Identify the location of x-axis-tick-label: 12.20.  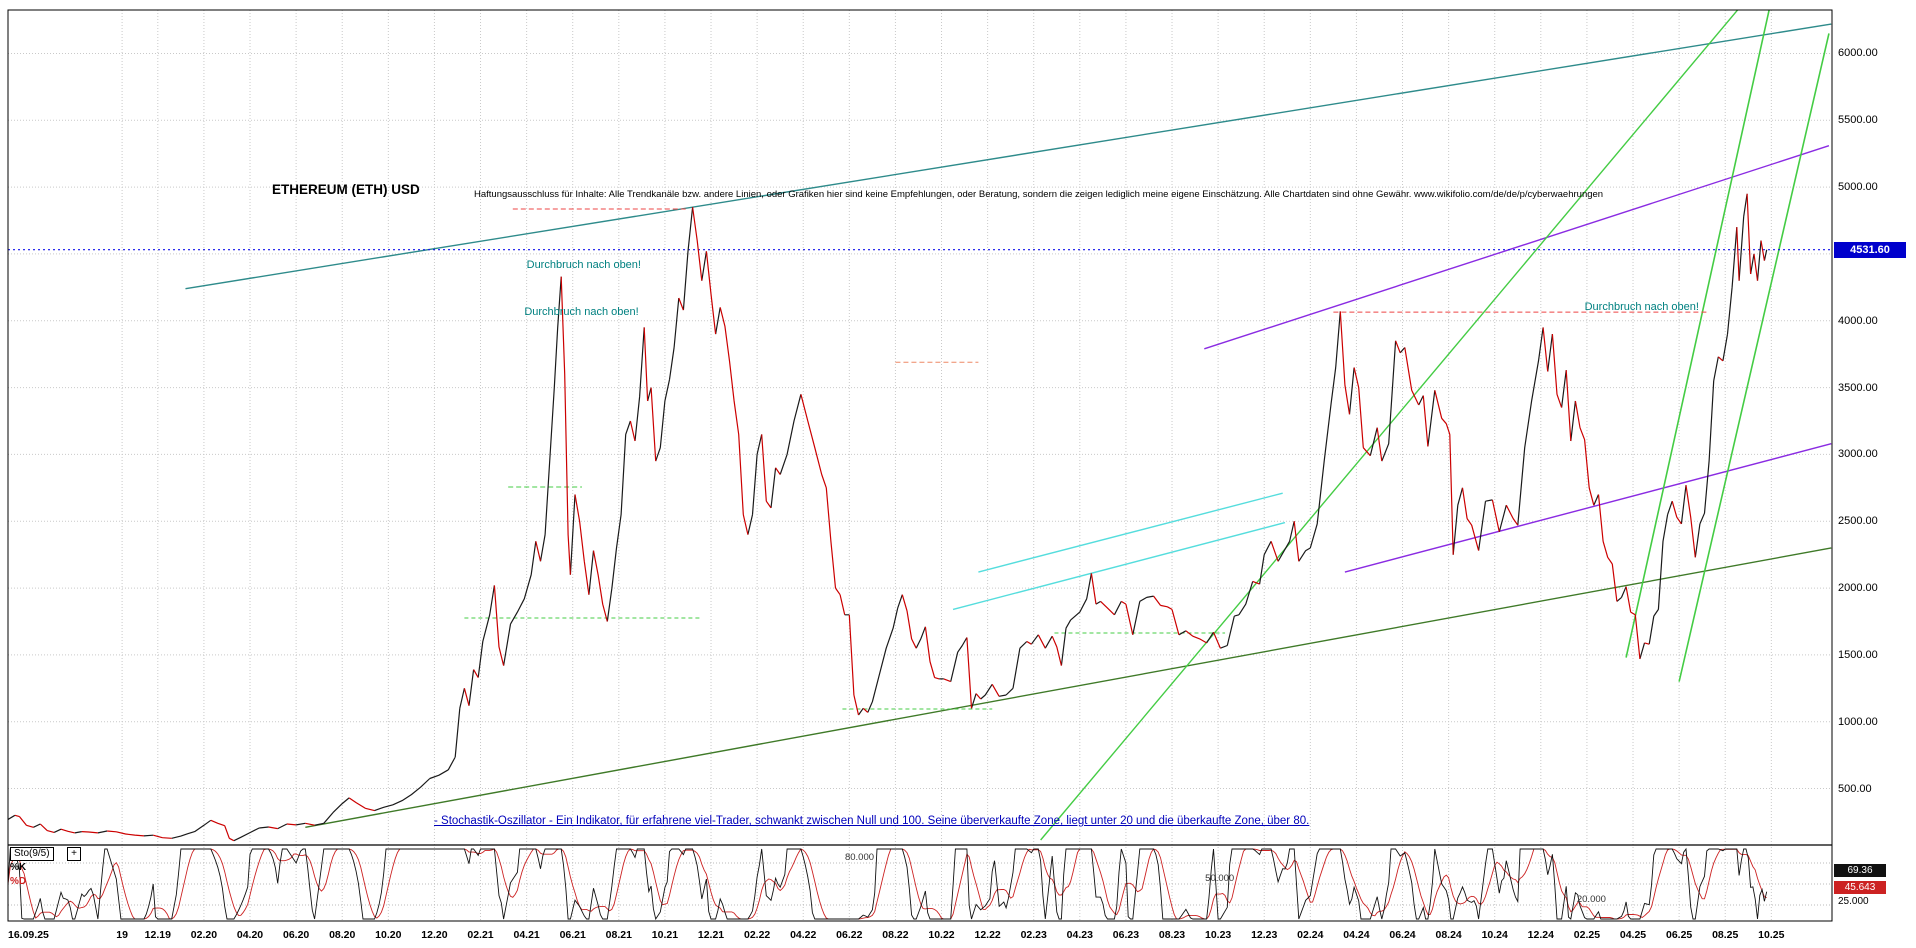
(434, 935).